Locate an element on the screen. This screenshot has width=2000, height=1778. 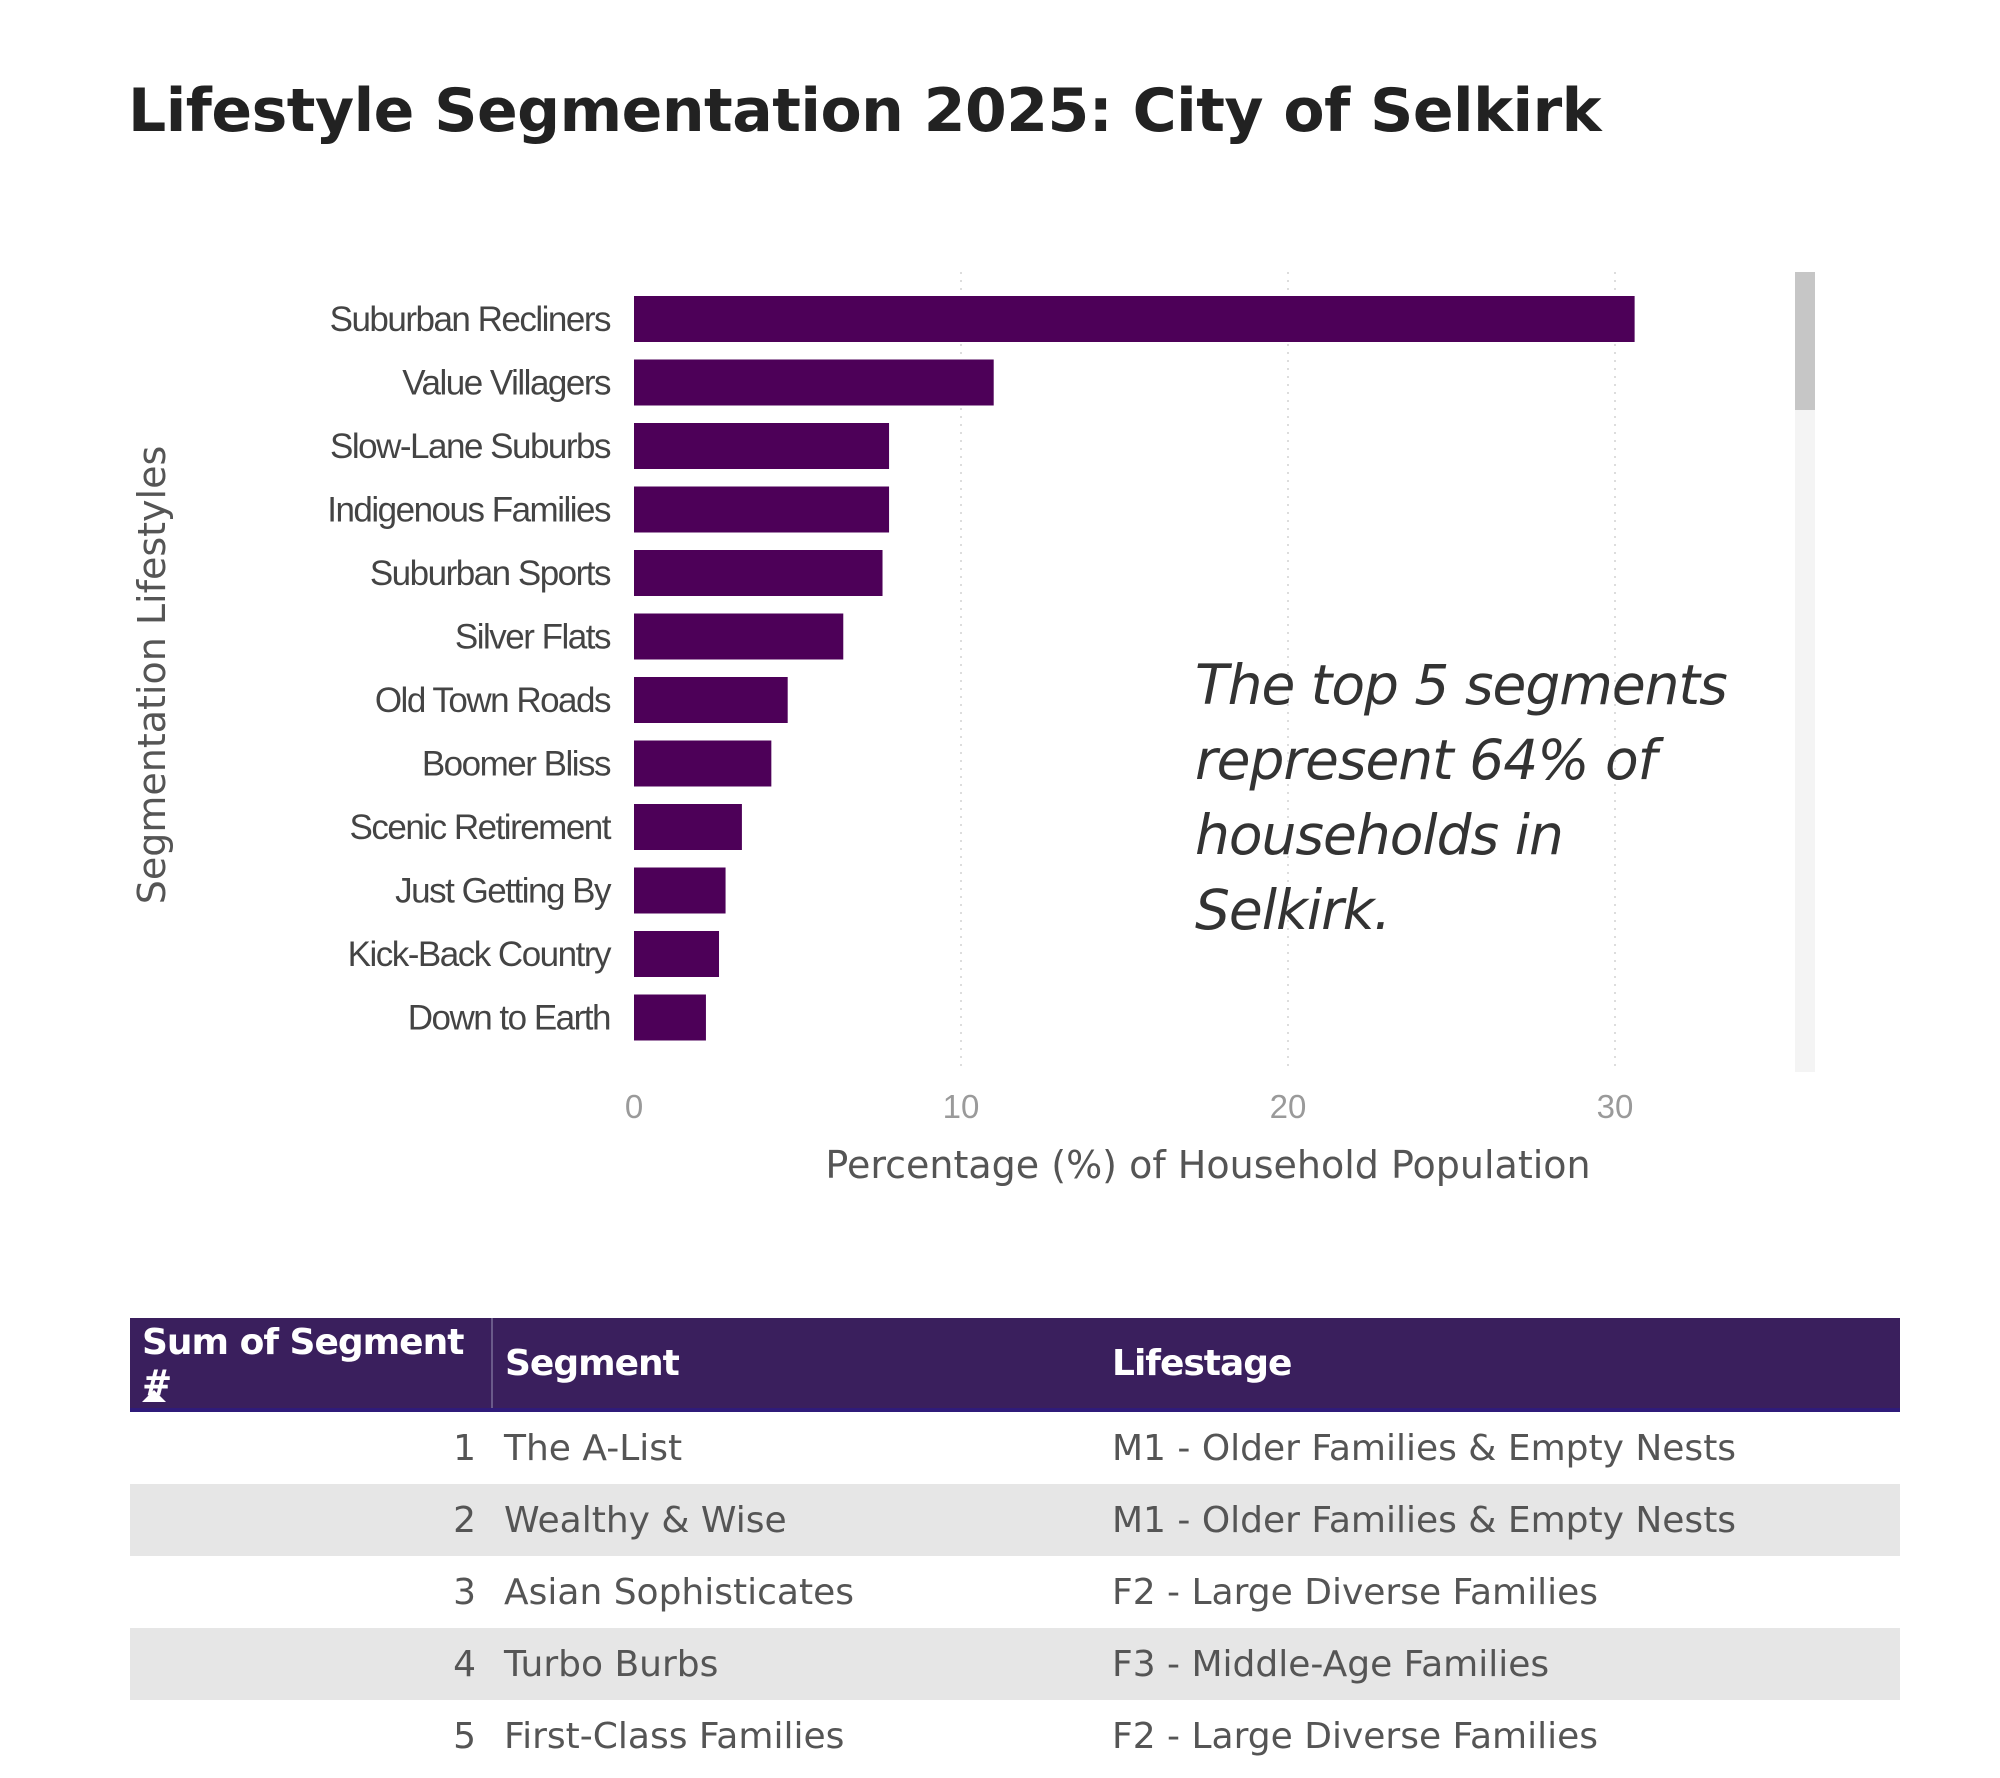
column-header-label: Lifestage is located at coordinates (1202, 1363).